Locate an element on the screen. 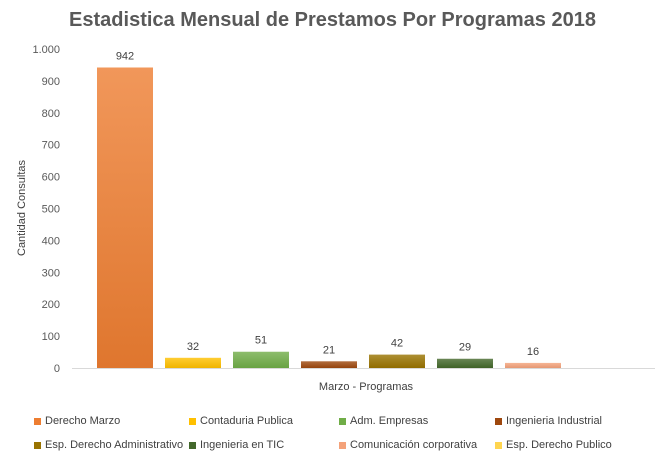 The image size is (665, 461). legend-label: Derecho Marzo is located at coordinates (83, 421).